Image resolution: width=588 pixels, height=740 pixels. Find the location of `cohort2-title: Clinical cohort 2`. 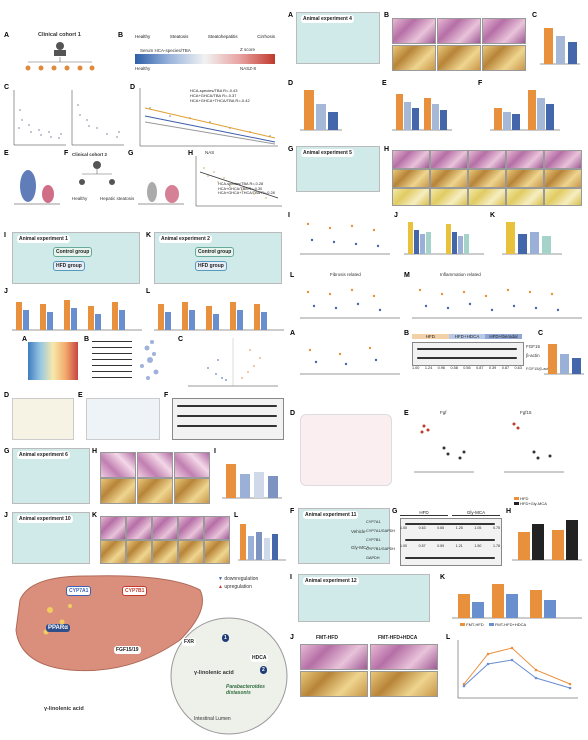

cohort2-title: Clinical cohort 2 is located at coordinates (90, 154).